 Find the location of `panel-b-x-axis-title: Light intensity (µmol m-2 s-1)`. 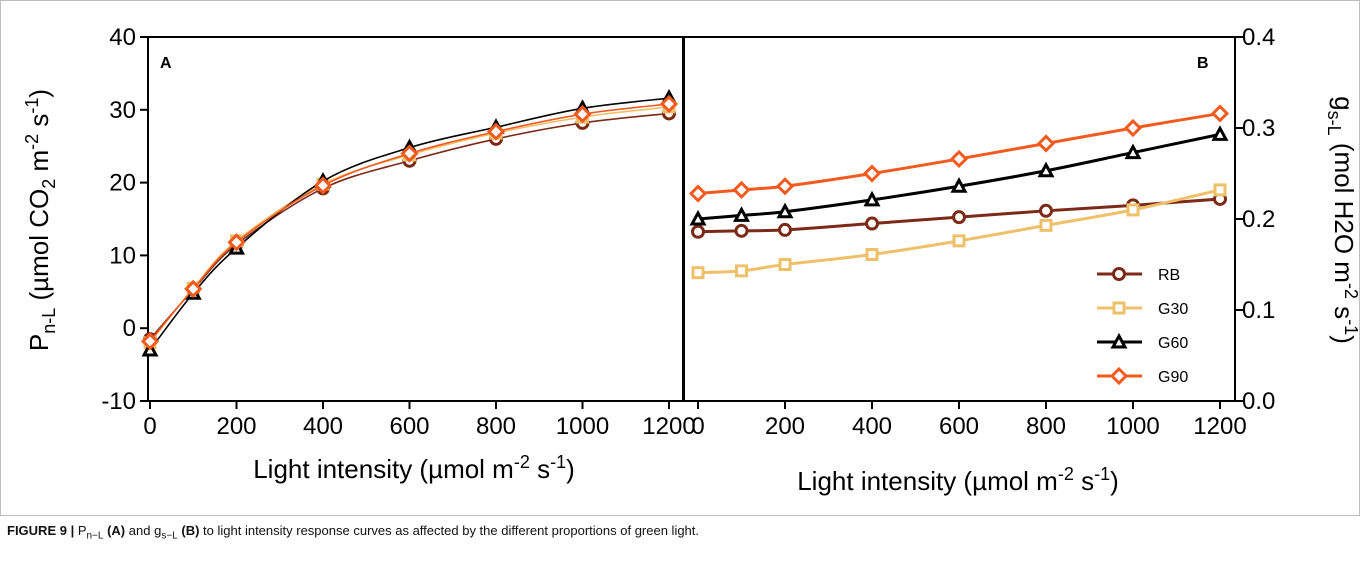

panel-b-x-axis-title: Light intensity (µmol m-2 s-1) is located at coordinates (958, 480).